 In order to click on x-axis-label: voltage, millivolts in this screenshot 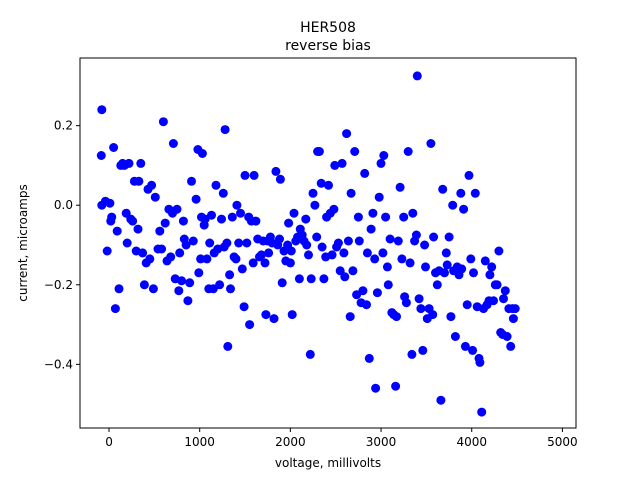, I will do `click(328, 463)`.